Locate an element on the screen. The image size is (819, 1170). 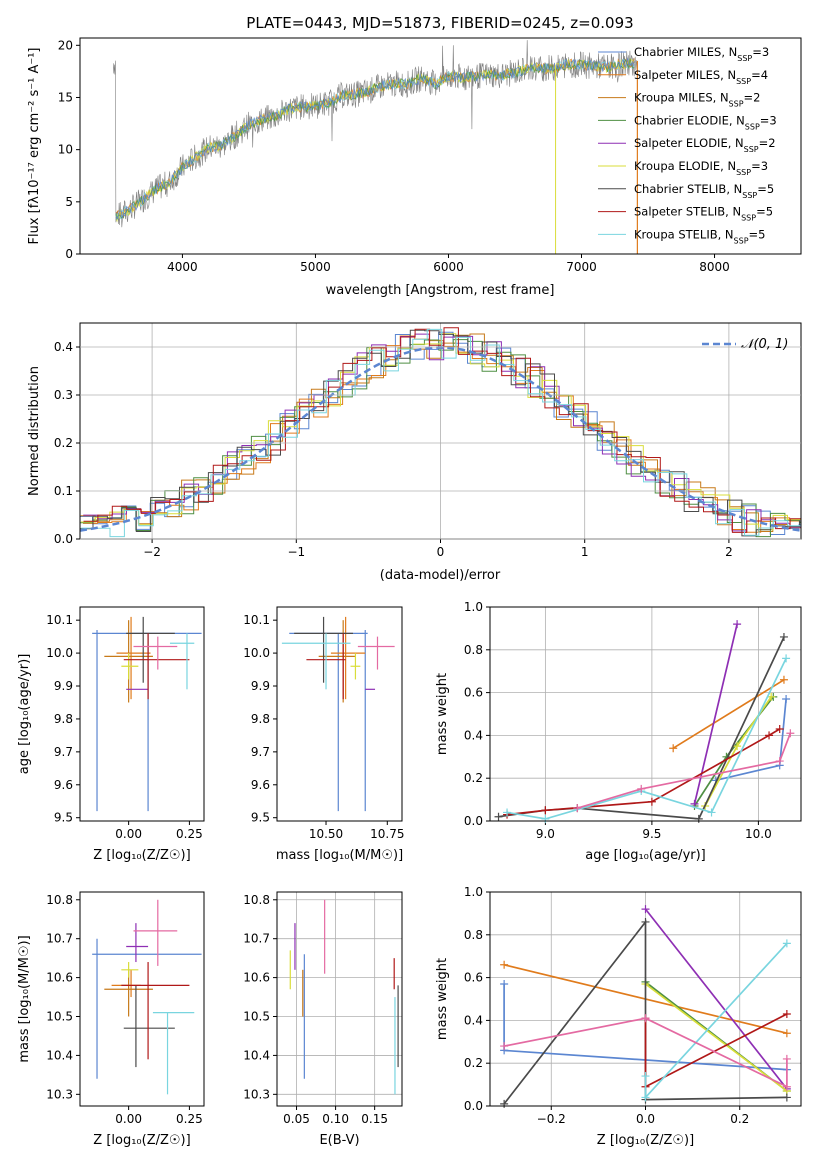
z-age-y-tick-label: 10.0 is located at coordinates (59, 653).